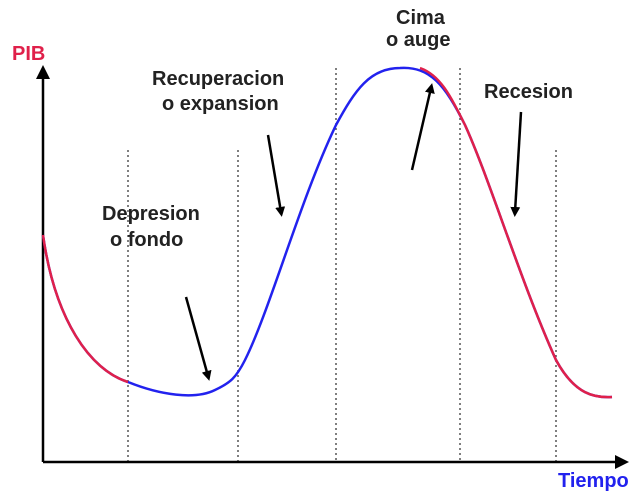 The image size is (640, 495). I want to click on label: Depresion, so click(151, 214).